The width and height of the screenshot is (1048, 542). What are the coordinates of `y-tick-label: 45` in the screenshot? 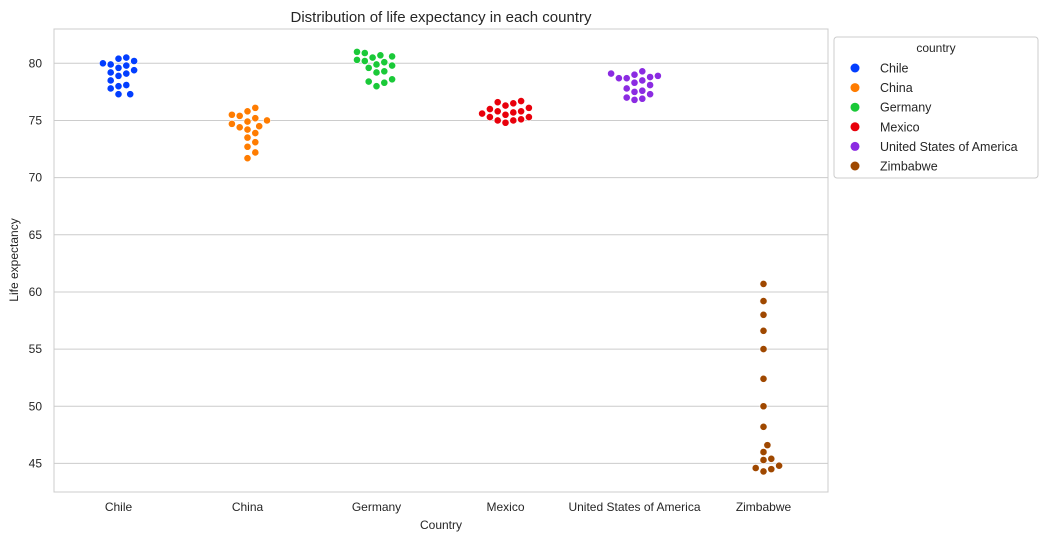 It's located at (36, 463).